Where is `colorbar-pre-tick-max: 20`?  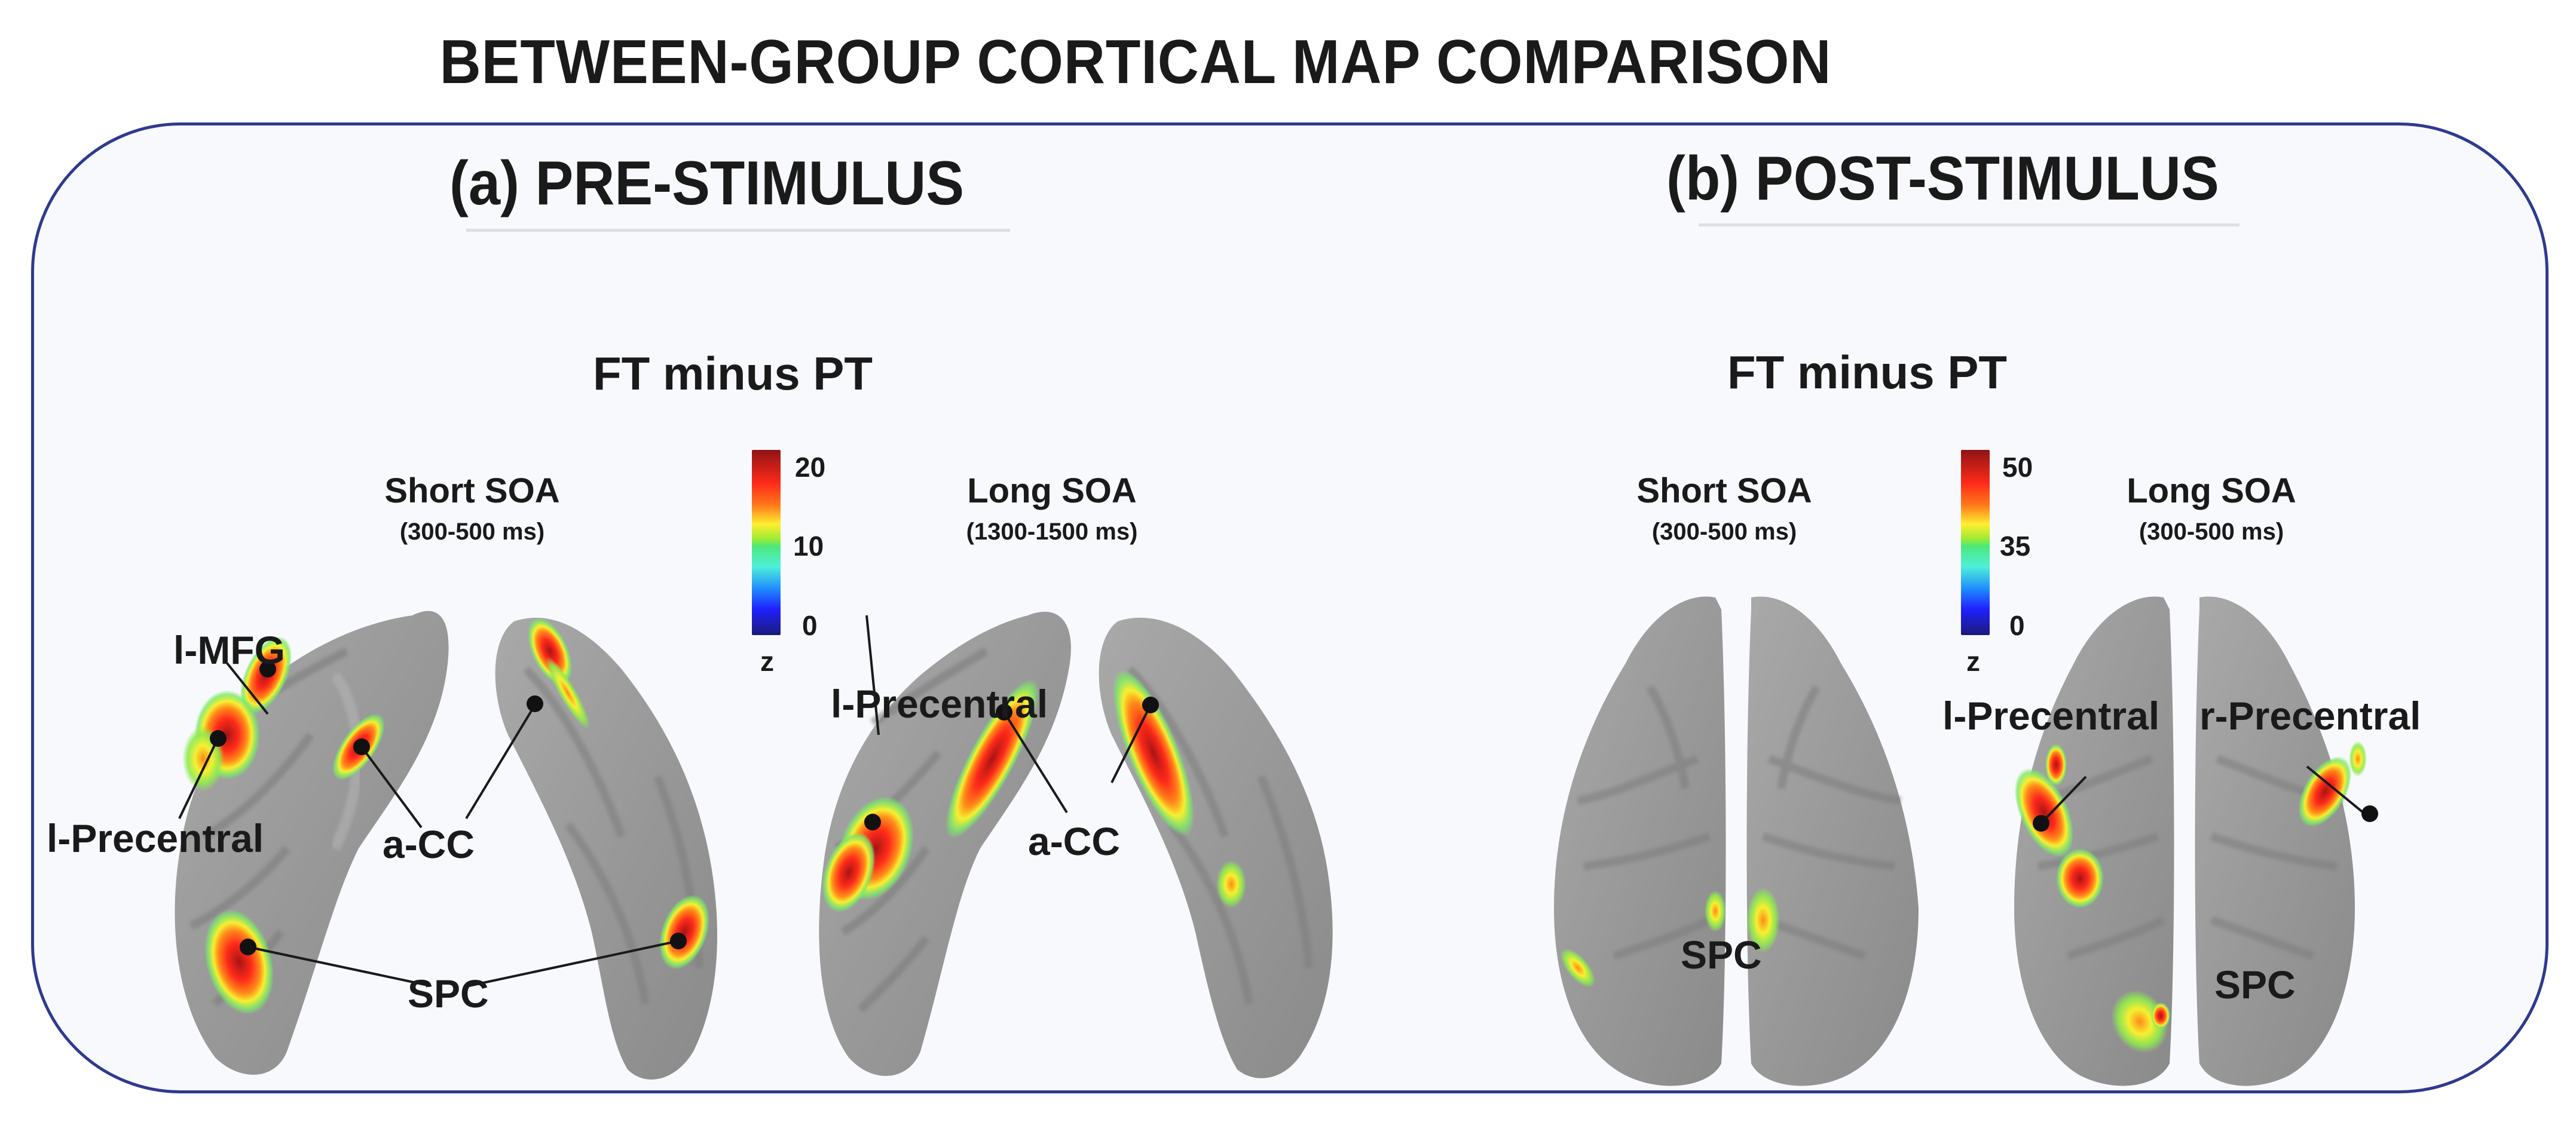 colorbar-pre-tick-max: 20 is located at coordinates (810, 467).